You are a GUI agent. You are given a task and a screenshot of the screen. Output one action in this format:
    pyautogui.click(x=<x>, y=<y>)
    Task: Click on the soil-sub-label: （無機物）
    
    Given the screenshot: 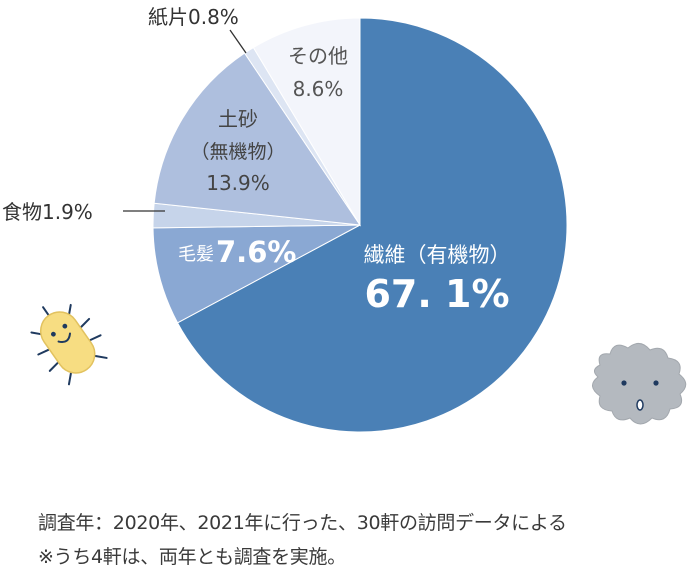 What is the action you would take?
    pyautogui.click(x=237, y=152)
    